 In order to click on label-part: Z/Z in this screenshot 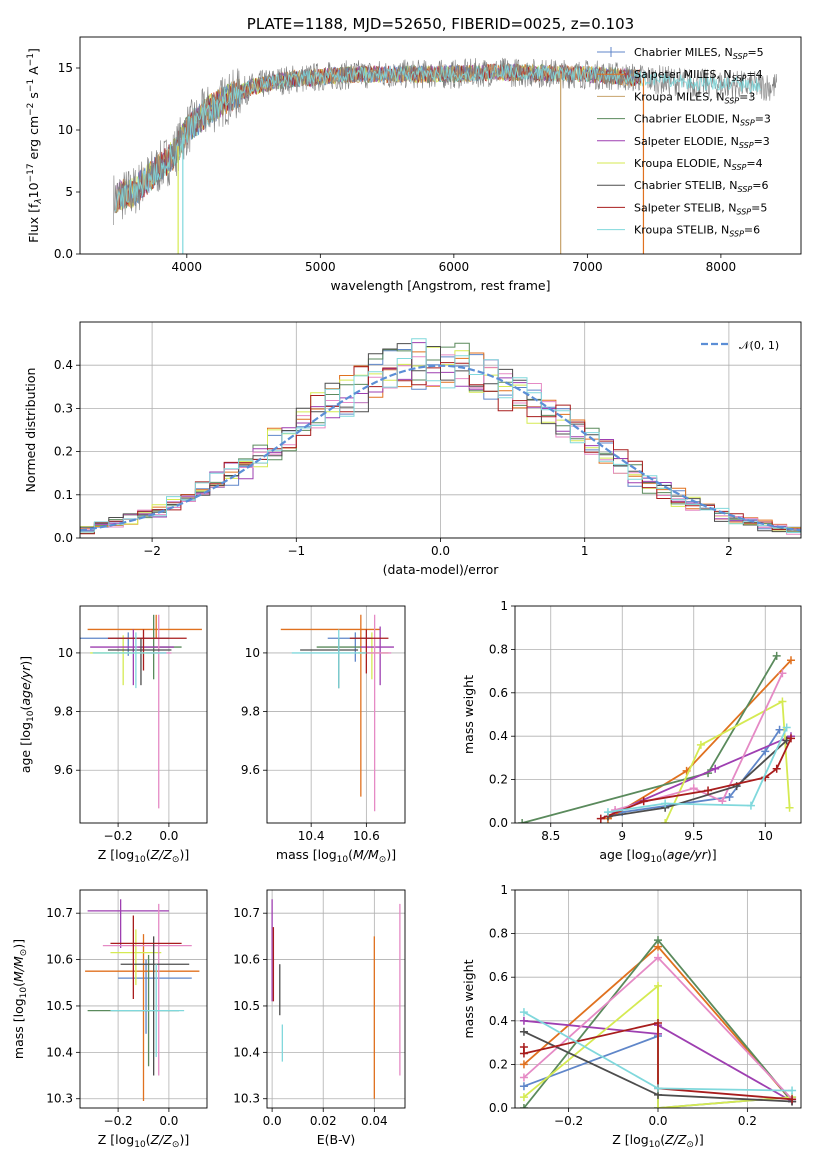, I will do `click(161, 1139)`.